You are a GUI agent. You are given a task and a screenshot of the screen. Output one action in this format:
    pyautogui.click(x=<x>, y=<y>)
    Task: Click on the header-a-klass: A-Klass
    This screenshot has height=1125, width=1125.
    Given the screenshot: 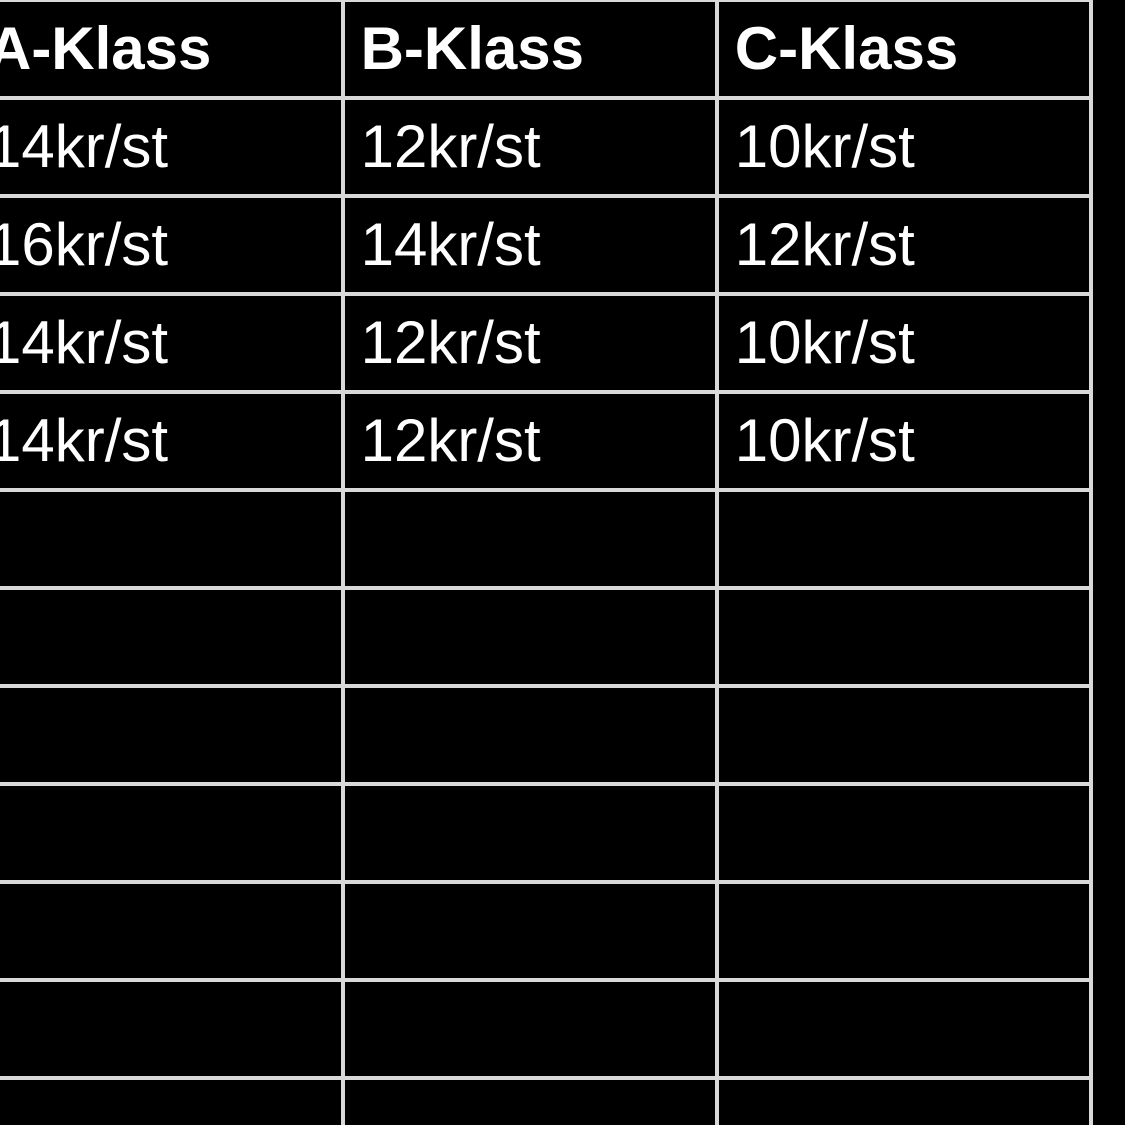 What is the action you would take?
    pyautogui.click(x=172, y=50)
    